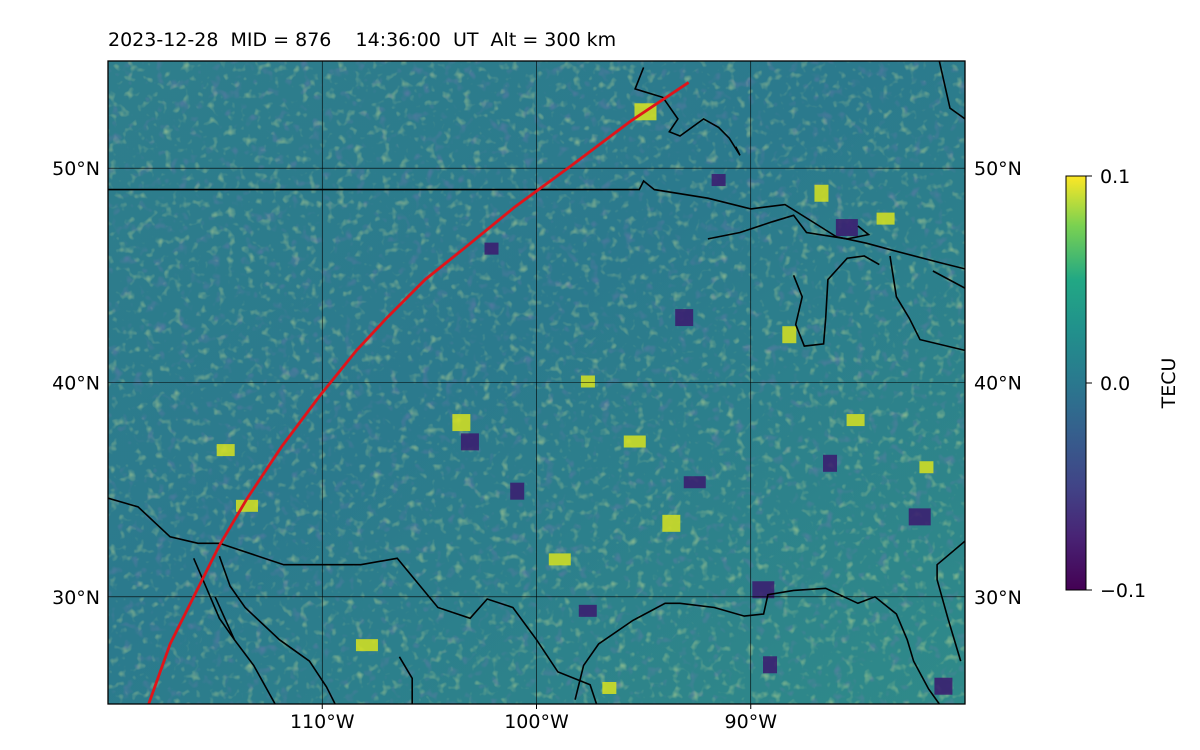  Describe the element at coordinates (1123, 591) in the screenshot. I see `colorbar-tick-label: −0.1` at that location.